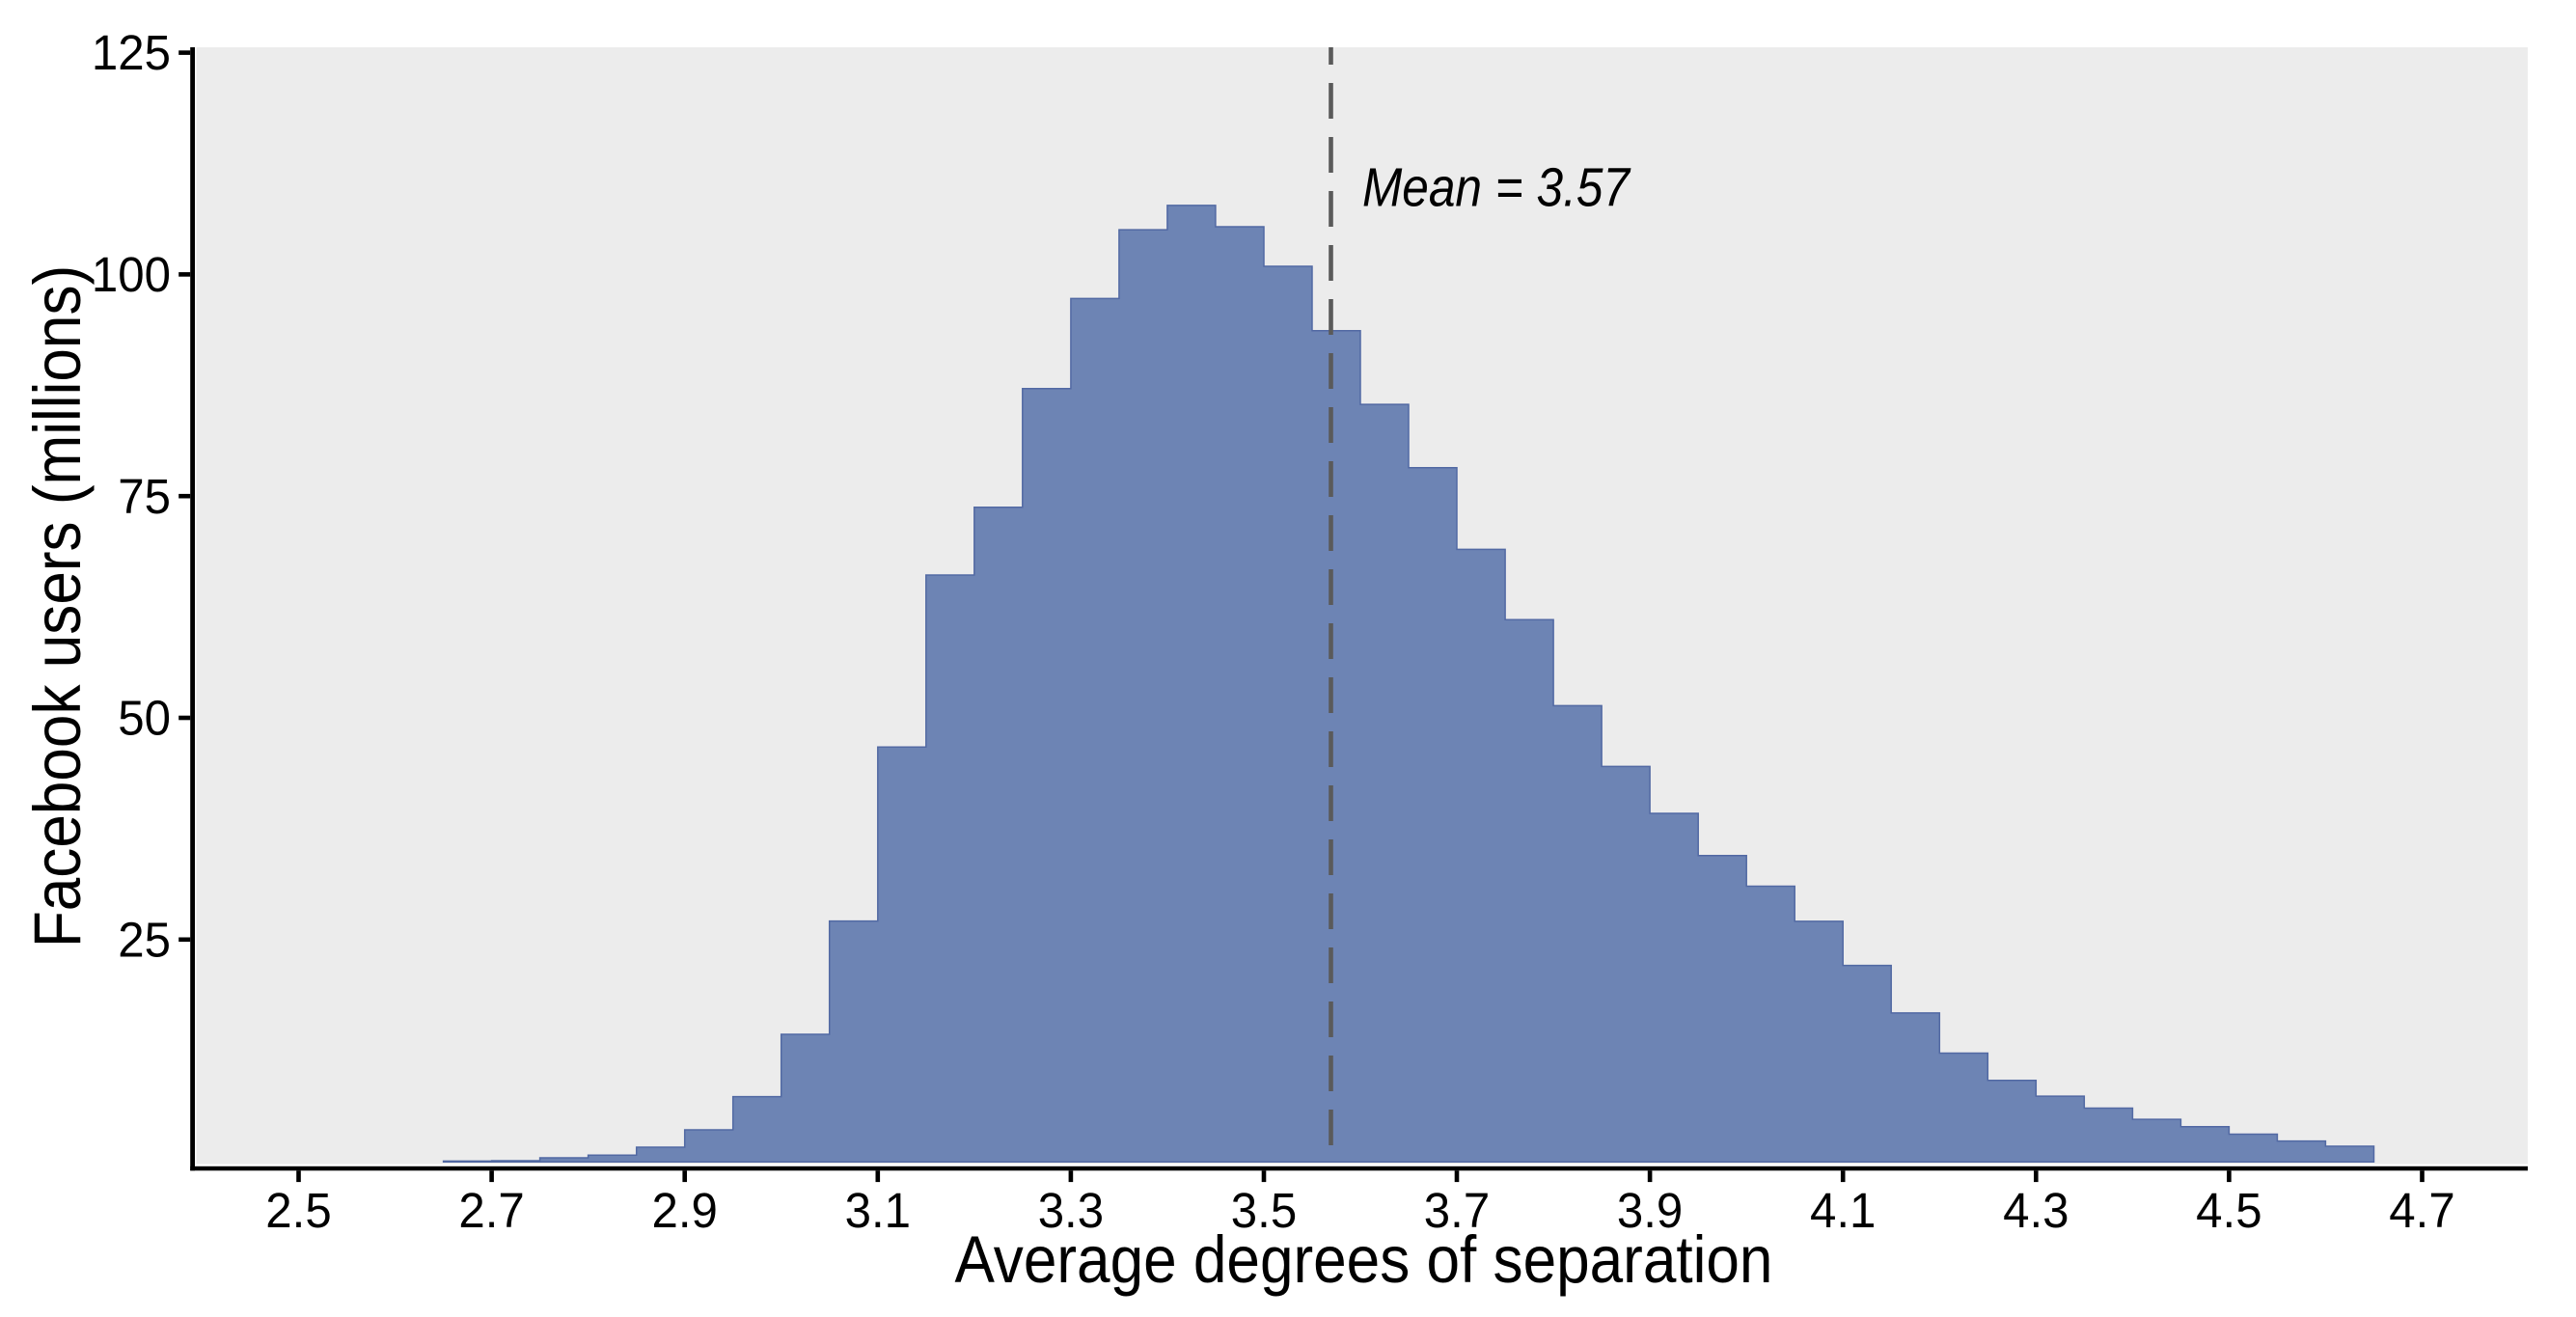  I want to click on svg-text: 100, so click(131, 274).